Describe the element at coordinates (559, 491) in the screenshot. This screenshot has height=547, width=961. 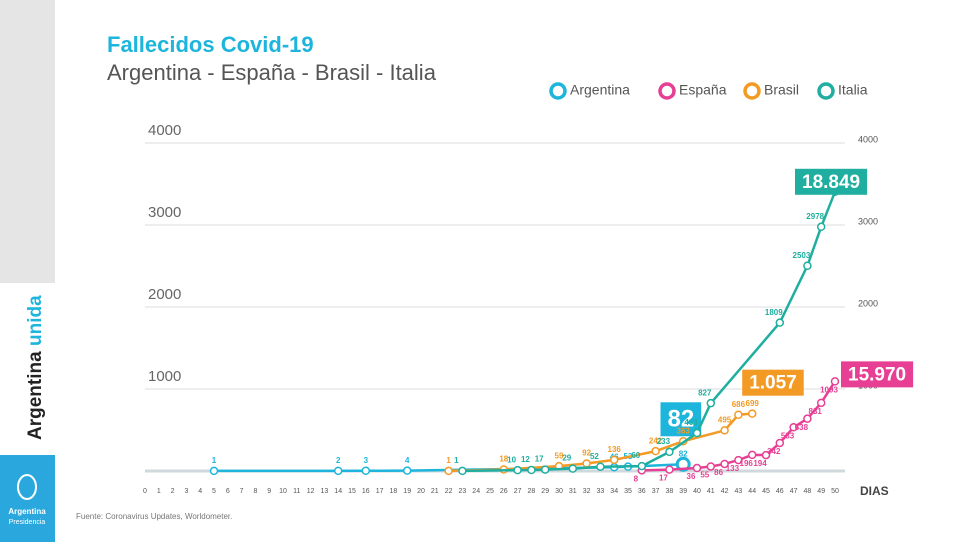
I see `x-tick-label: 30` at that location.